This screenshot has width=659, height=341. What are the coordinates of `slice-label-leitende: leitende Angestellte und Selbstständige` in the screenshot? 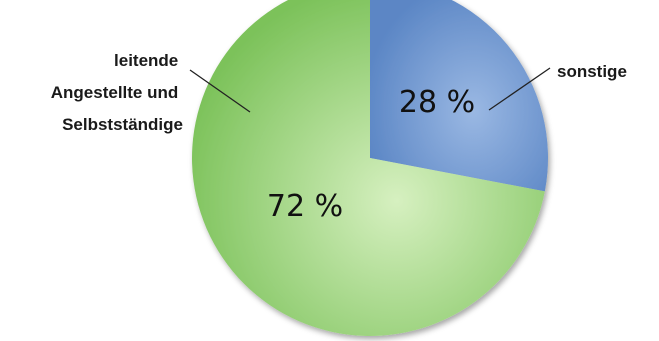 It's located at (117, 92).